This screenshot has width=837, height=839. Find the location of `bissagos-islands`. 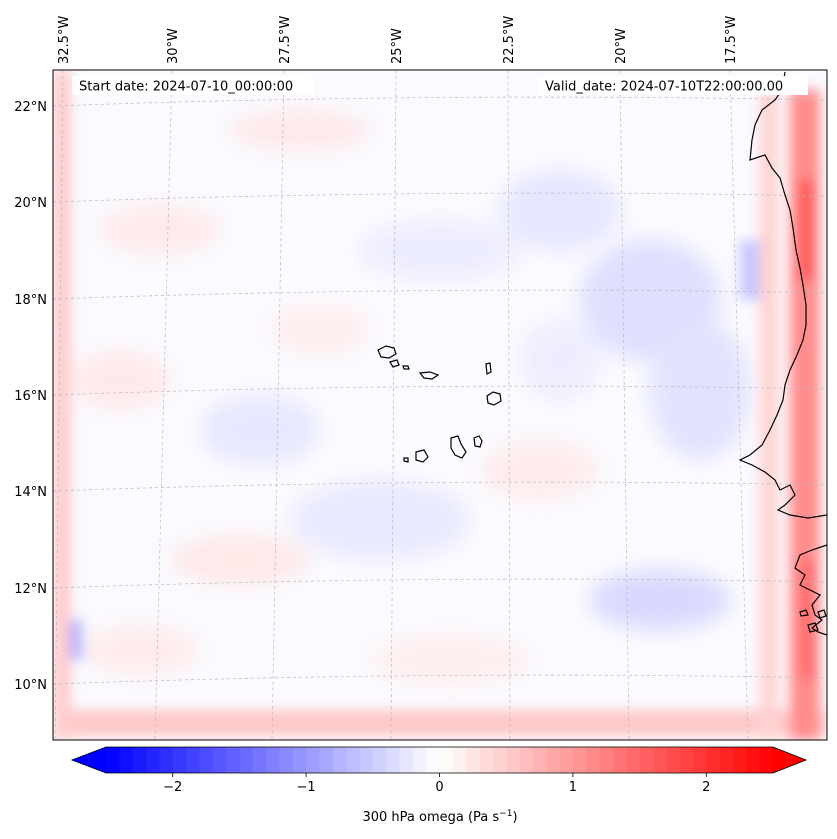

bissagos-islands is located at coordinates (813, 621).